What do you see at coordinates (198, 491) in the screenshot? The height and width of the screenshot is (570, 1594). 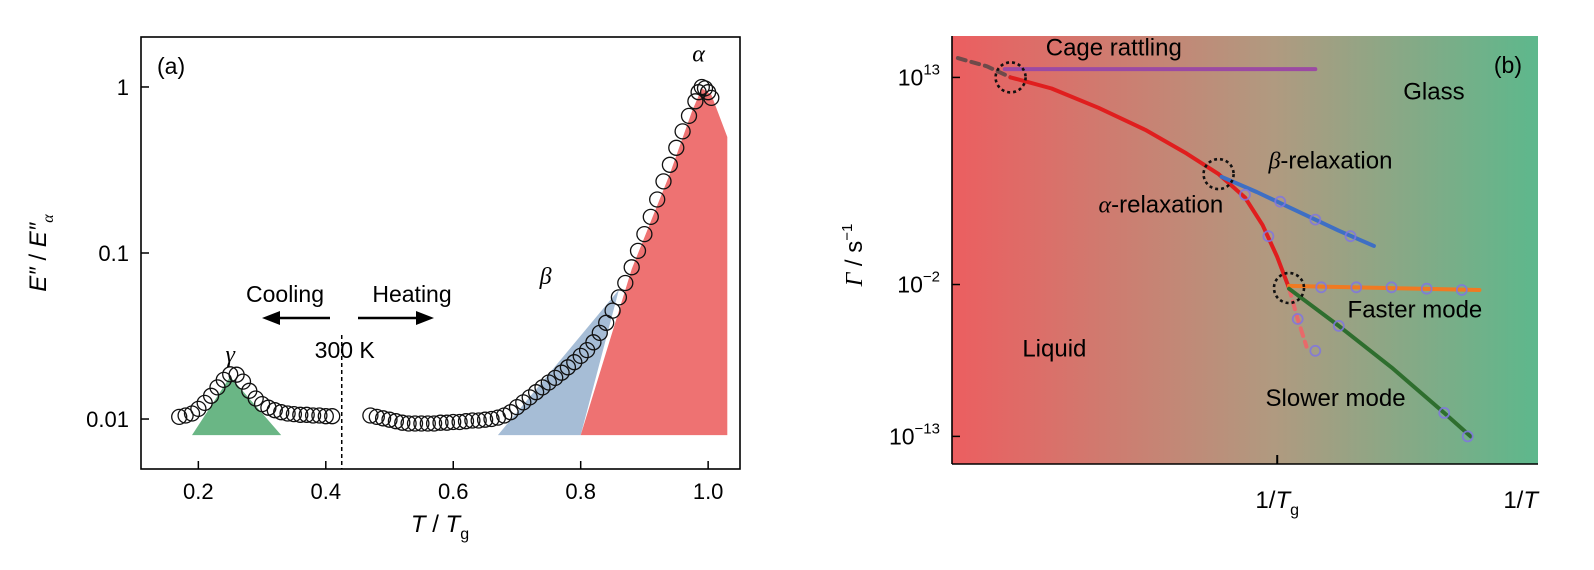 I see `x-tick-label: 0.2` at bounding box center [198, 491].